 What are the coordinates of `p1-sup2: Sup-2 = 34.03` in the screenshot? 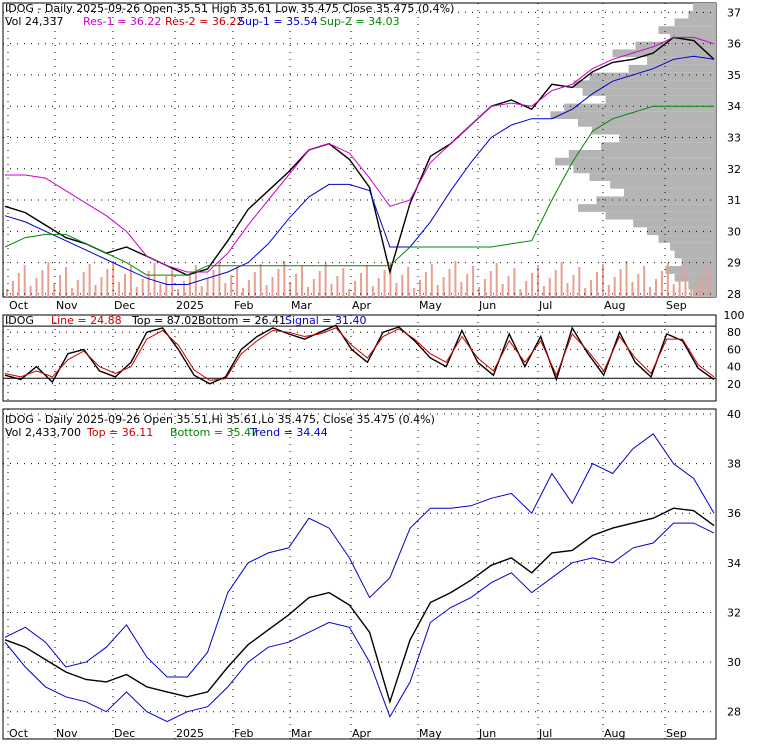 It's located at (360, 21).